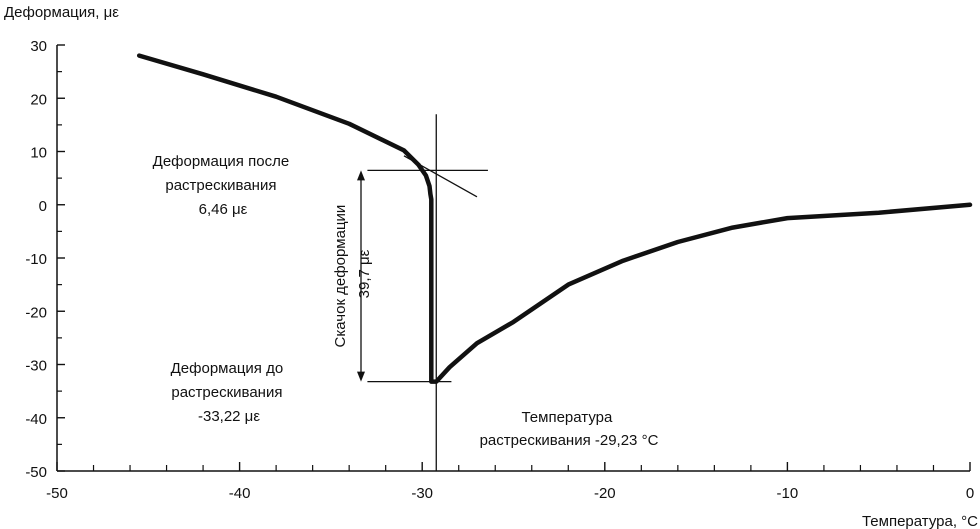 This screenshot has width=980, height=529. I want to click on after-label-line-2: растрескивания, so click(220, 185).